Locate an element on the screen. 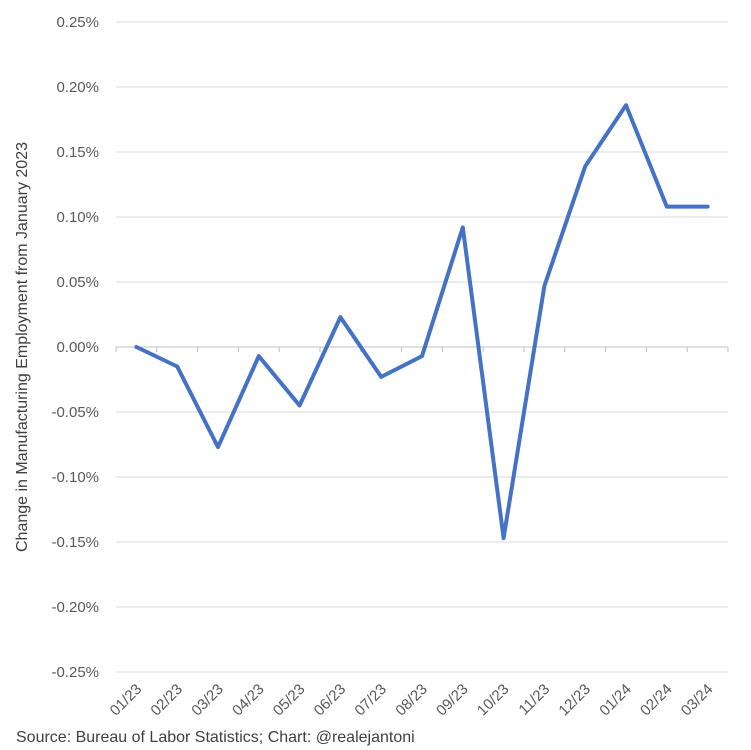 The width and height of the screenshot is (751, 750). x-tick-label: 09/23 is located at coordinates (452, 700).